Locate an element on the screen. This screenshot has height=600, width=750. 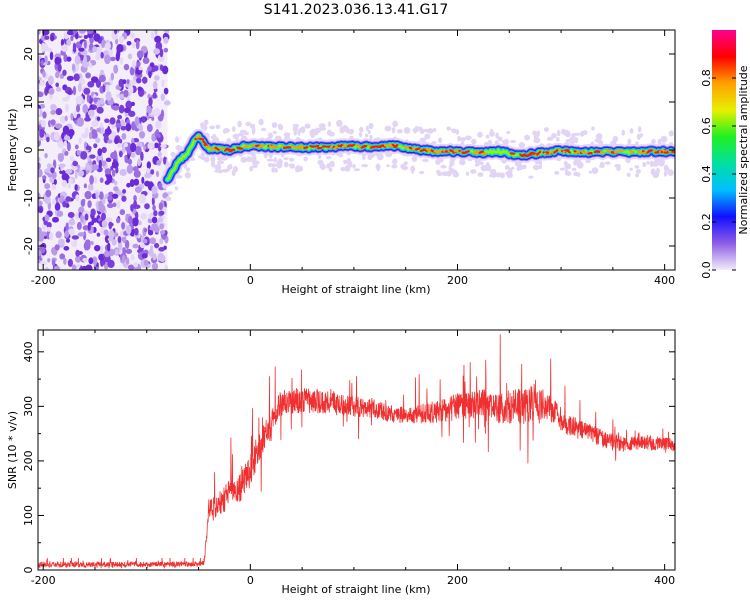
colorbar-label: Normalized spectral amplitude is located at coordinates (743, 149).